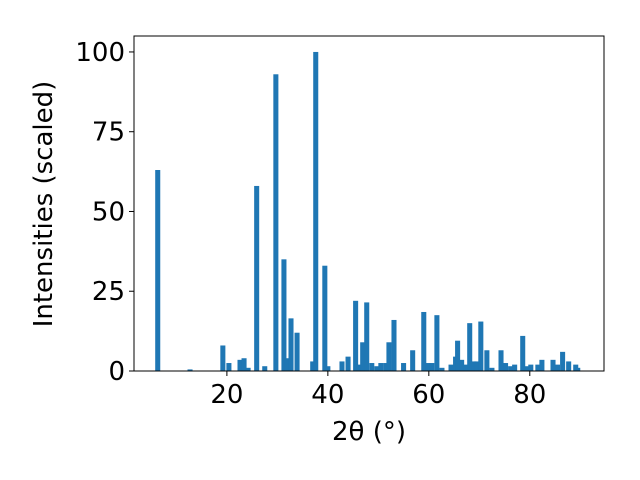 This screenshot has width=640, height=480. I want to click on x-tick-label: 60, so click(428, 395).